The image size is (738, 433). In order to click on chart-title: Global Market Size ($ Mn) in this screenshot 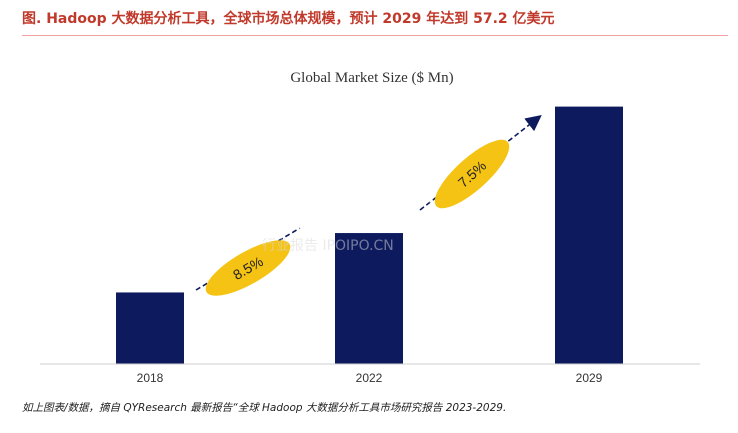, I will do `click(371, 78)`.